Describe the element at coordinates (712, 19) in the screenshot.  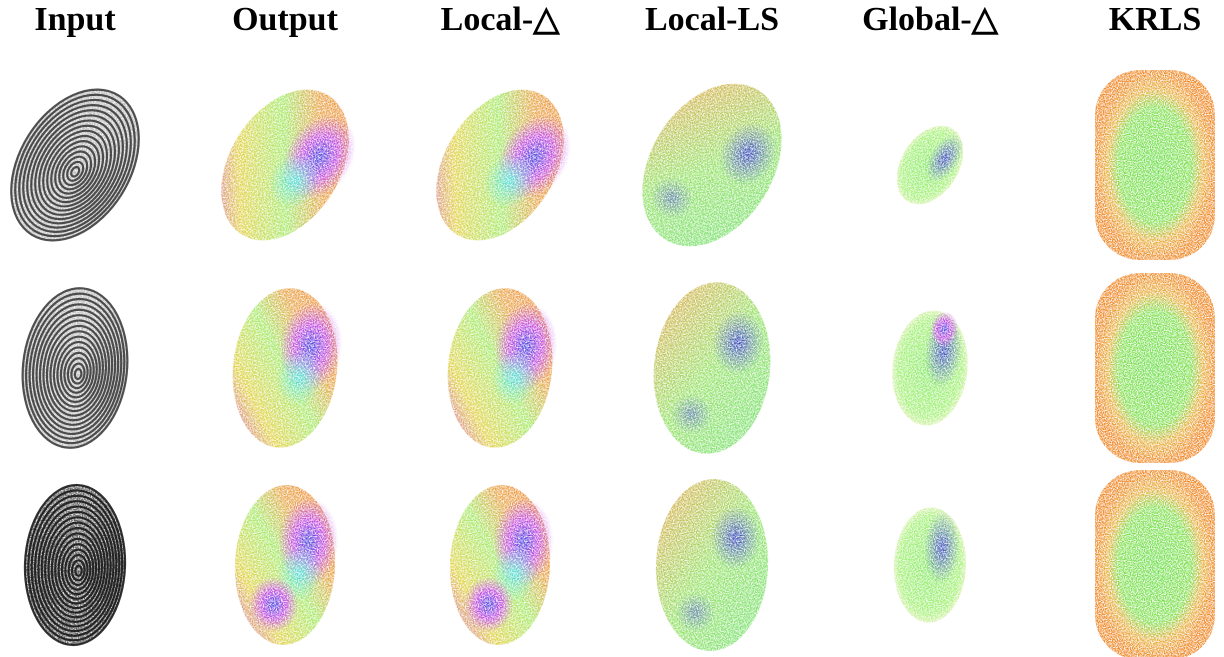
I see `column-header: Local-LS` at that location.